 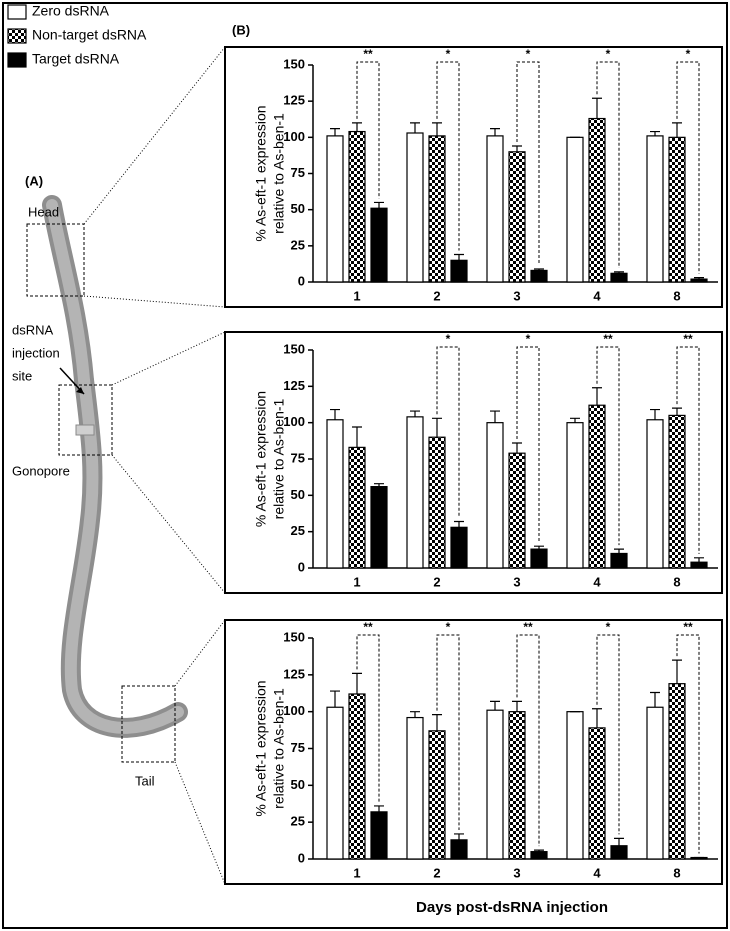 What do you see at coordinates (43, 211) in the screenshot?
I see `diagram-label: Head` at bounding box center [43, 211].